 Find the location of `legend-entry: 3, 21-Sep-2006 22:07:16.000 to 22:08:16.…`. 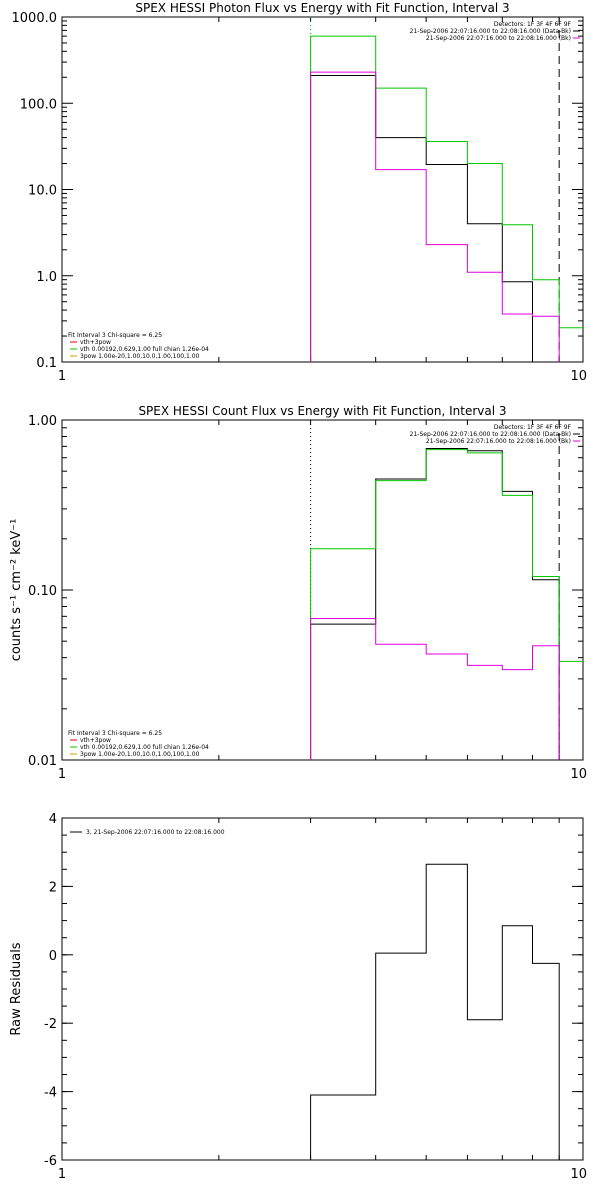

legend-entry: 3, 21-Sep-2006 22:07:16.000 to 22:08:16.… is located at coordinates (155, 832).